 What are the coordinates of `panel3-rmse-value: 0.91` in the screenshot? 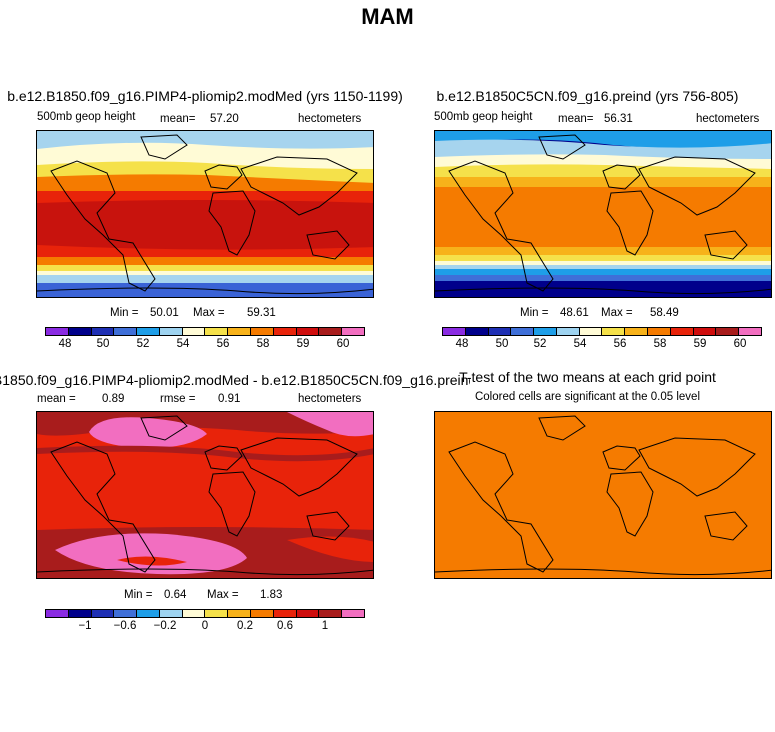 It's located at (229, 399).